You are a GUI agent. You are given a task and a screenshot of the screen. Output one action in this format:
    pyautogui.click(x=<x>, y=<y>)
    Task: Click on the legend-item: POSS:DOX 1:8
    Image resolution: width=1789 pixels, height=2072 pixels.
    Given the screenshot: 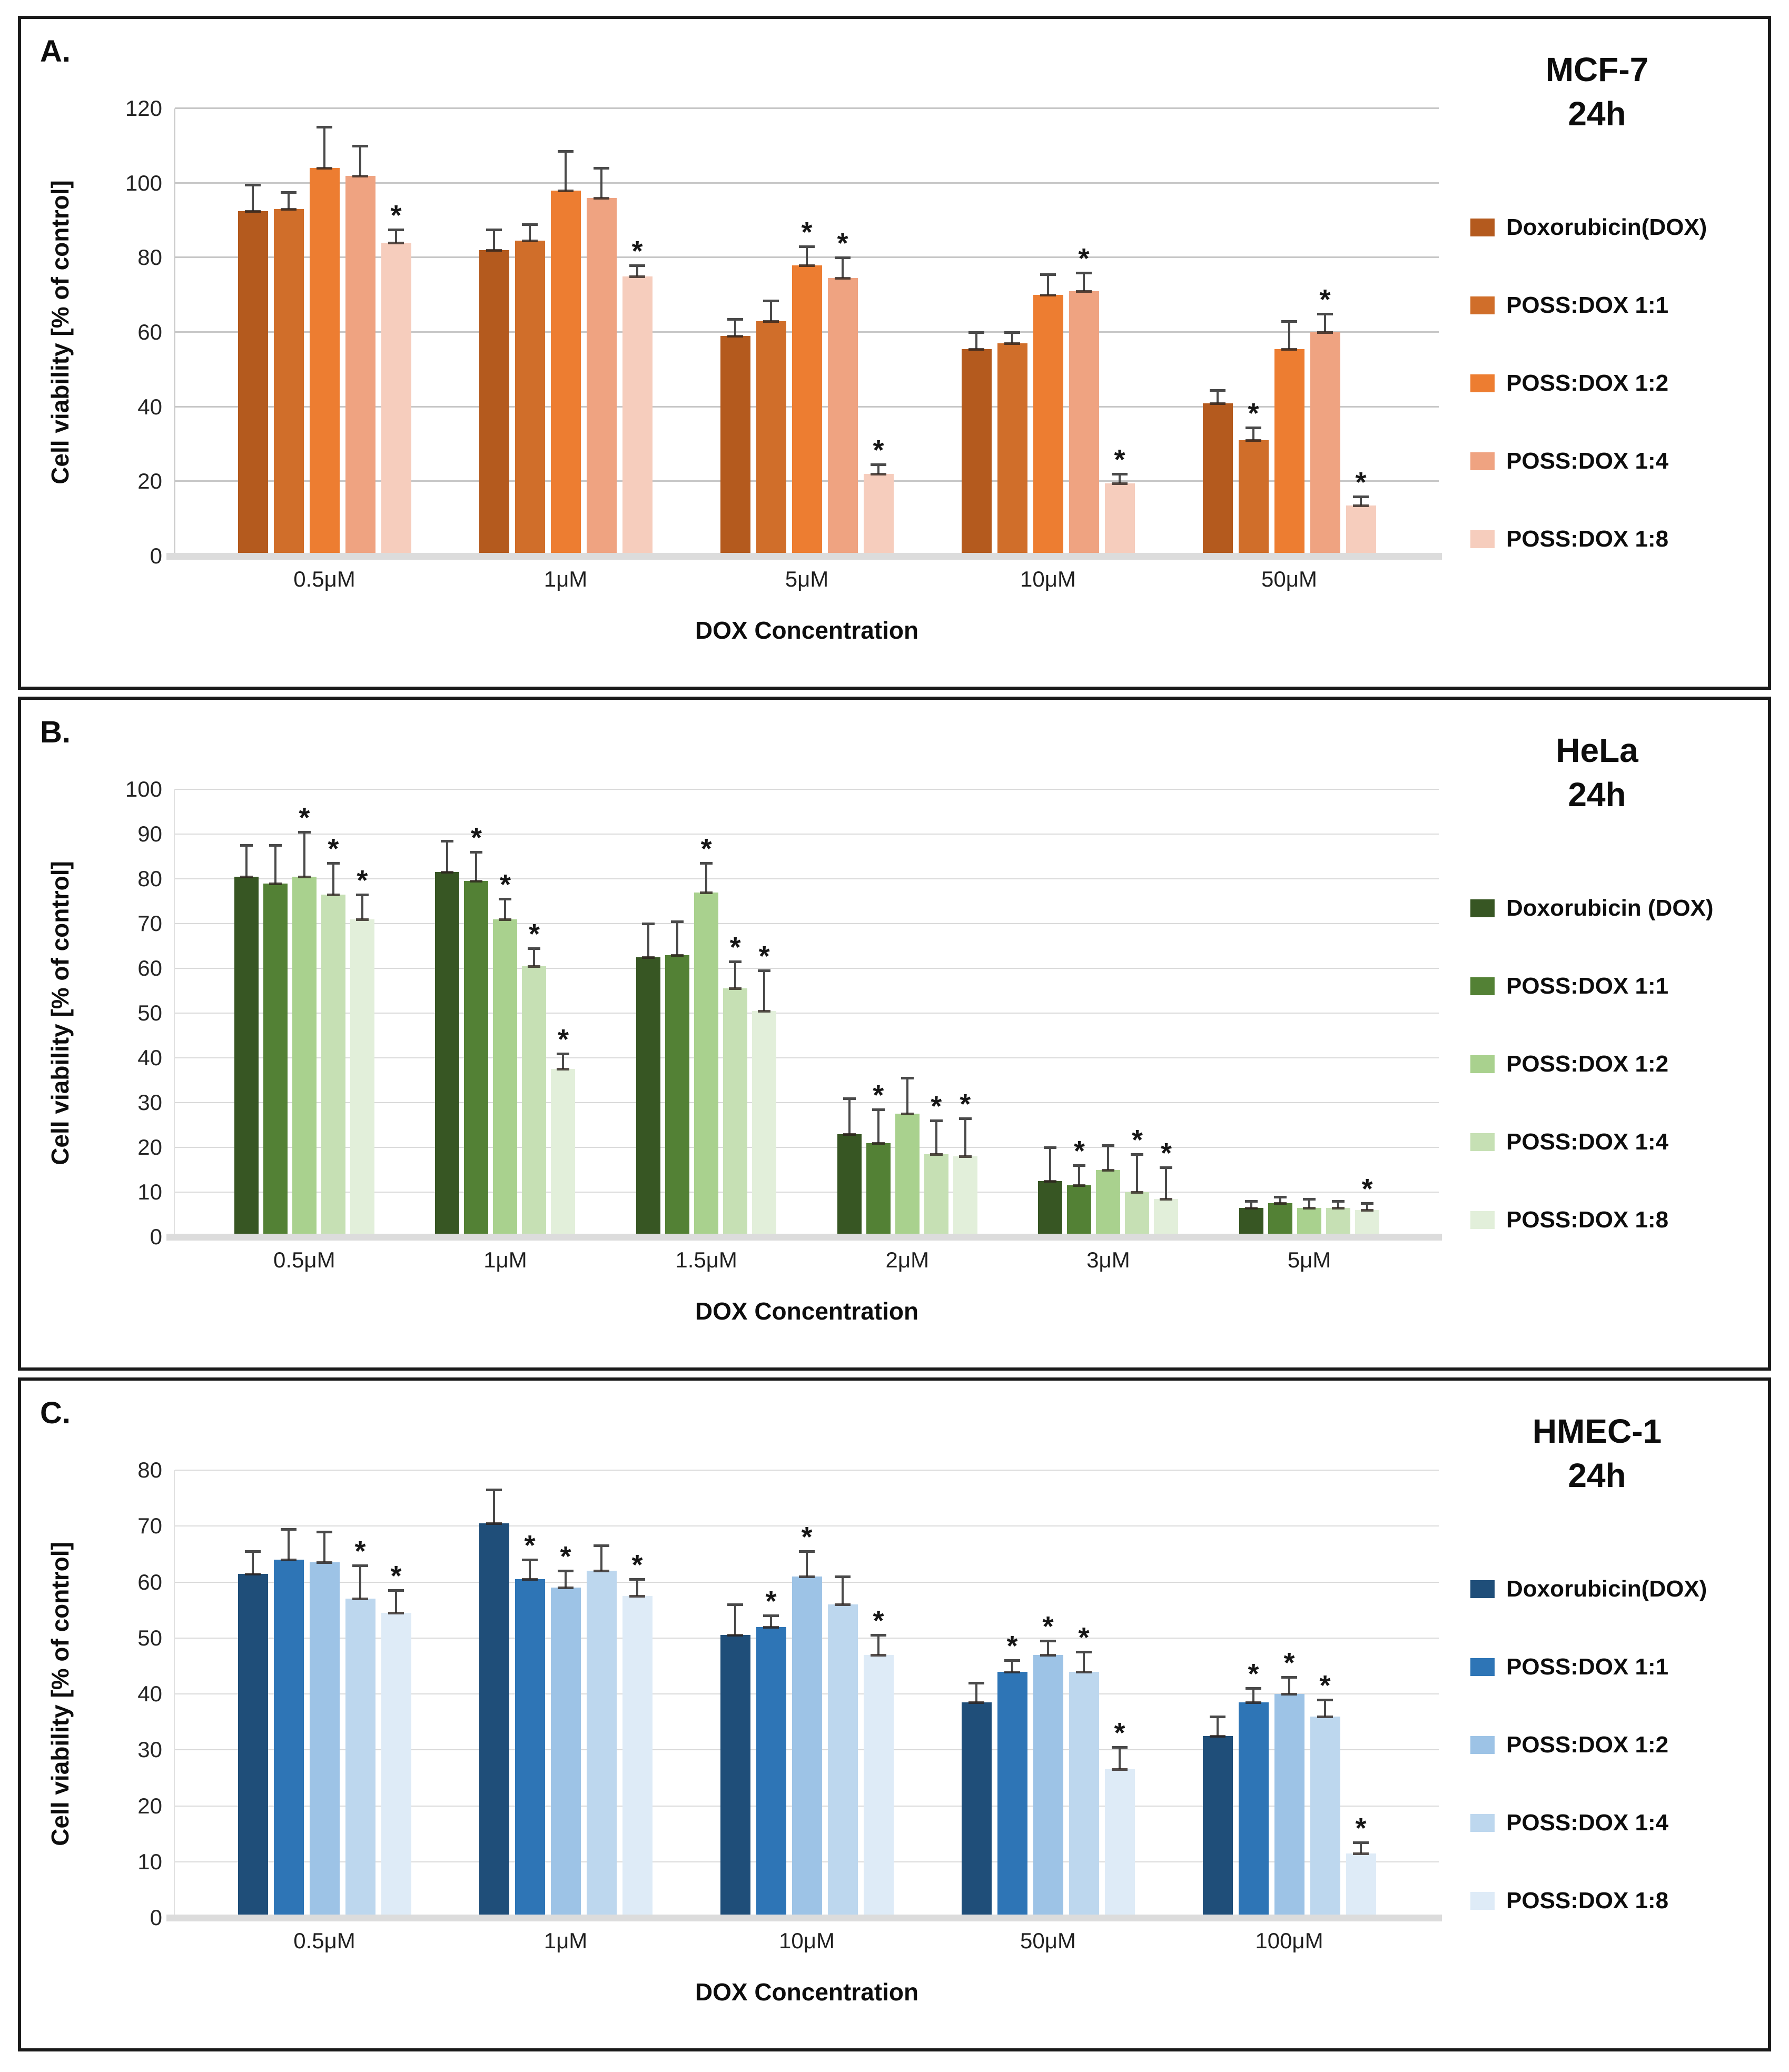 What is the action you would take?
    pyautogui.click(x=1612, y=1901)
    